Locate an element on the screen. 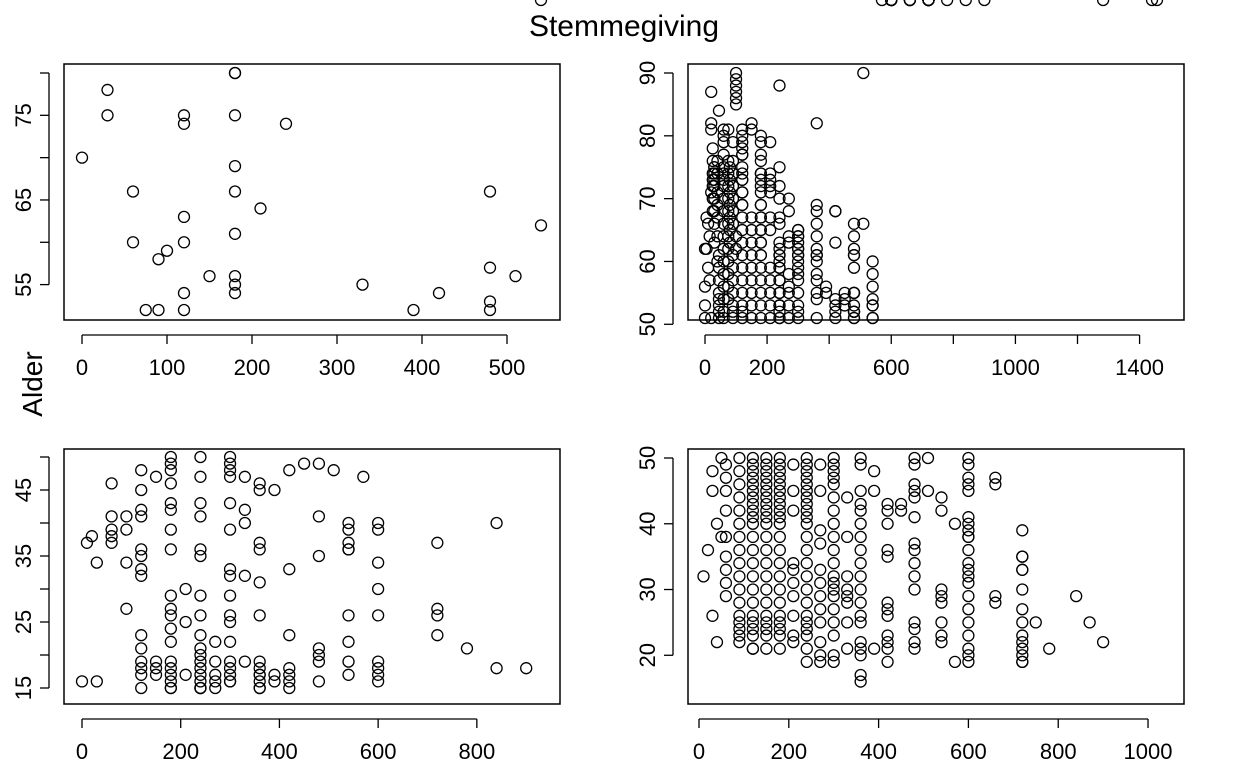  y-tick-label: 45 is located at coordinates (23, 490).